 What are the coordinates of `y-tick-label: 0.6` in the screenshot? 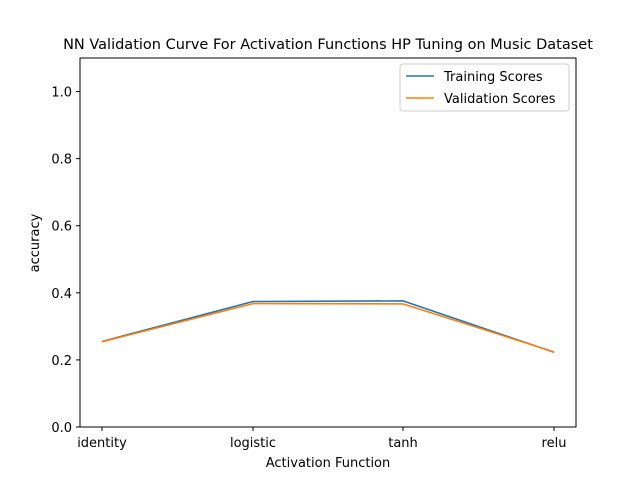 It's located at (61, 227).